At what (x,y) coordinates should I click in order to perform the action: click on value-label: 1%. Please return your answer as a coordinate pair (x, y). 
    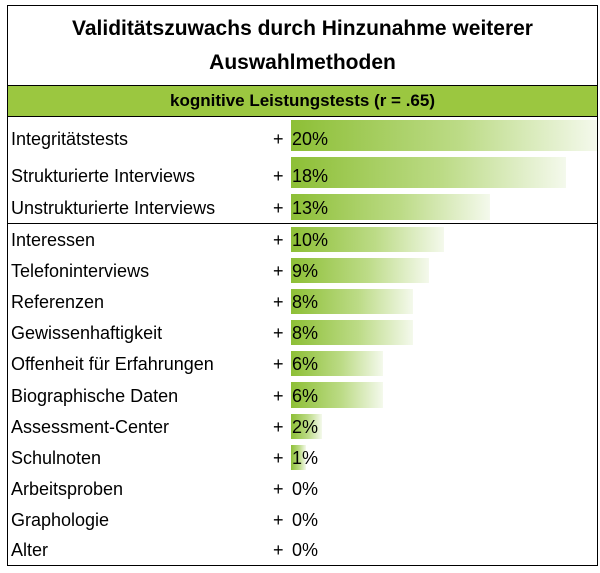
    Looking at the image, I should click on (305, 458).